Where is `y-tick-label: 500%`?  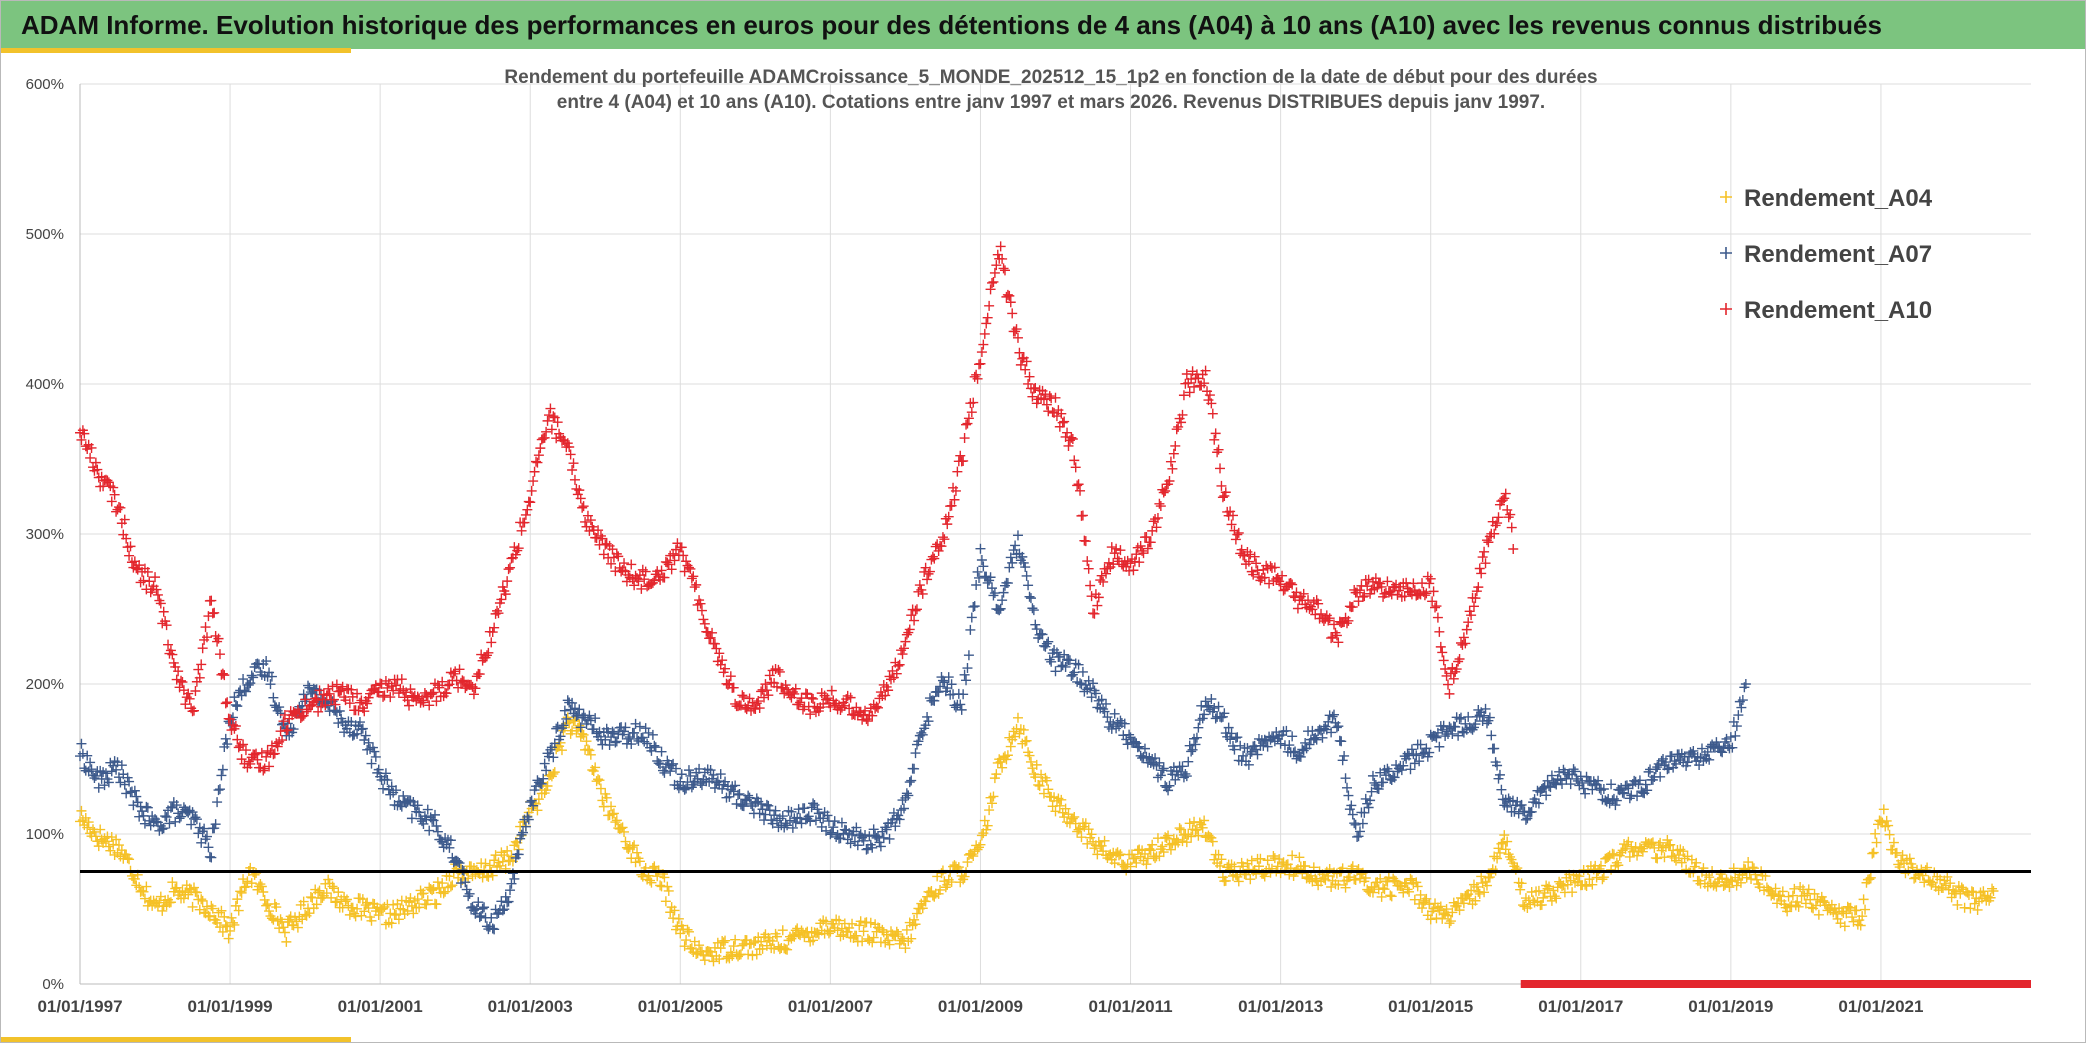
y-tick-label: 500% is located at coordinates (45, 234).